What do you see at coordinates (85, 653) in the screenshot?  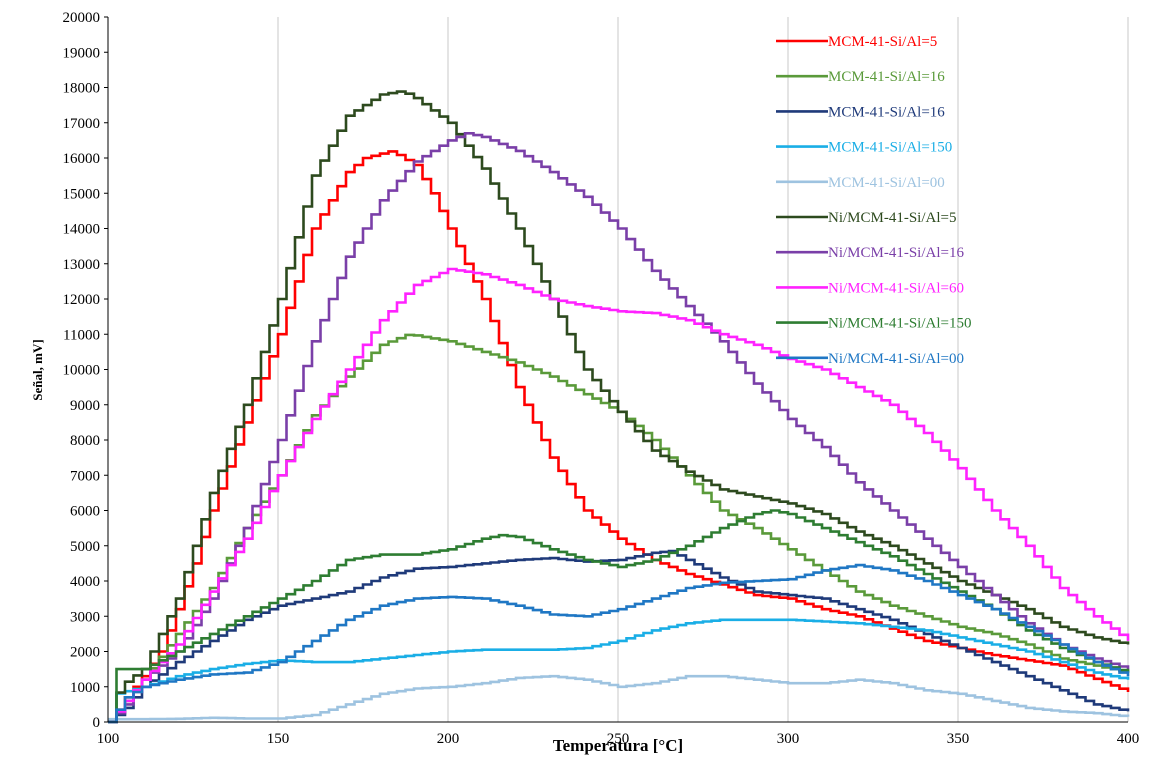 I see `y-tick-label: 2000` at bounding box center [85, 653].